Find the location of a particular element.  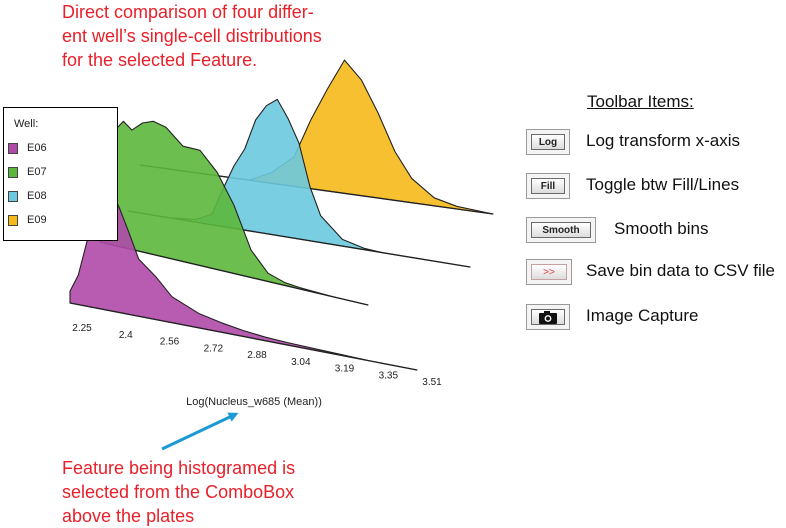

export-csv-icon: >> is located at coordinates (549, 272).